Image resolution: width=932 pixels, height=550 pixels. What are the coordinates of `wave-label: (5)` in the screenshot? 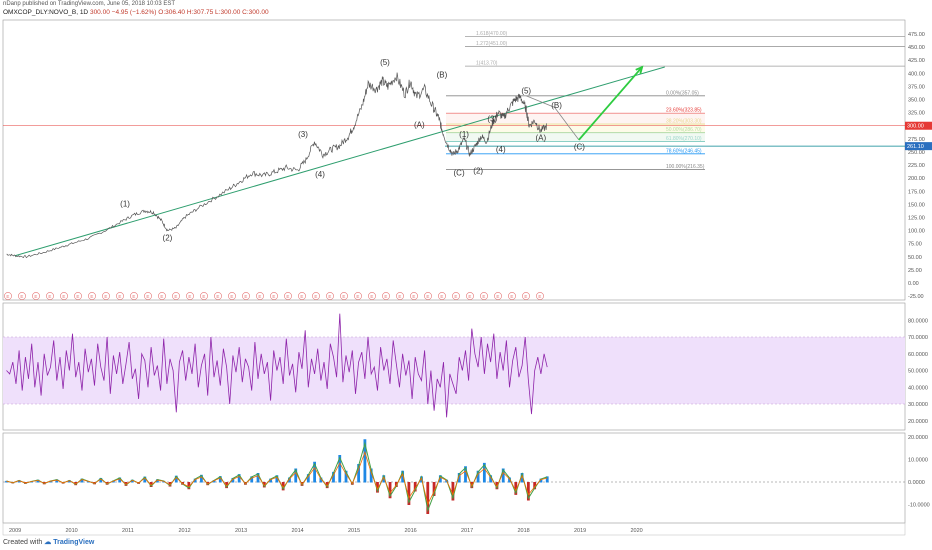 It's located at (385, 62).